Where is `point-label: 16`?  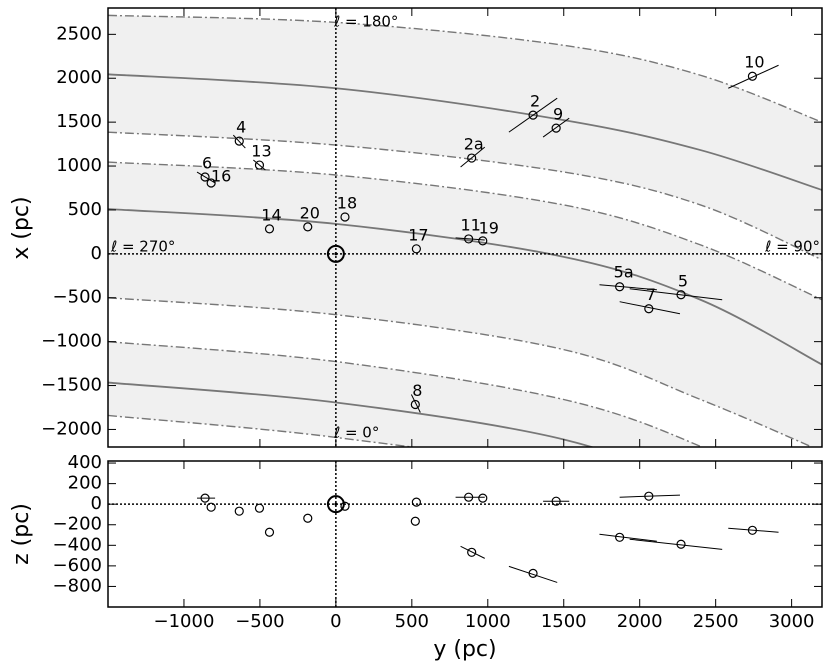 point-label: 16 is located at coordinates (221, 175).